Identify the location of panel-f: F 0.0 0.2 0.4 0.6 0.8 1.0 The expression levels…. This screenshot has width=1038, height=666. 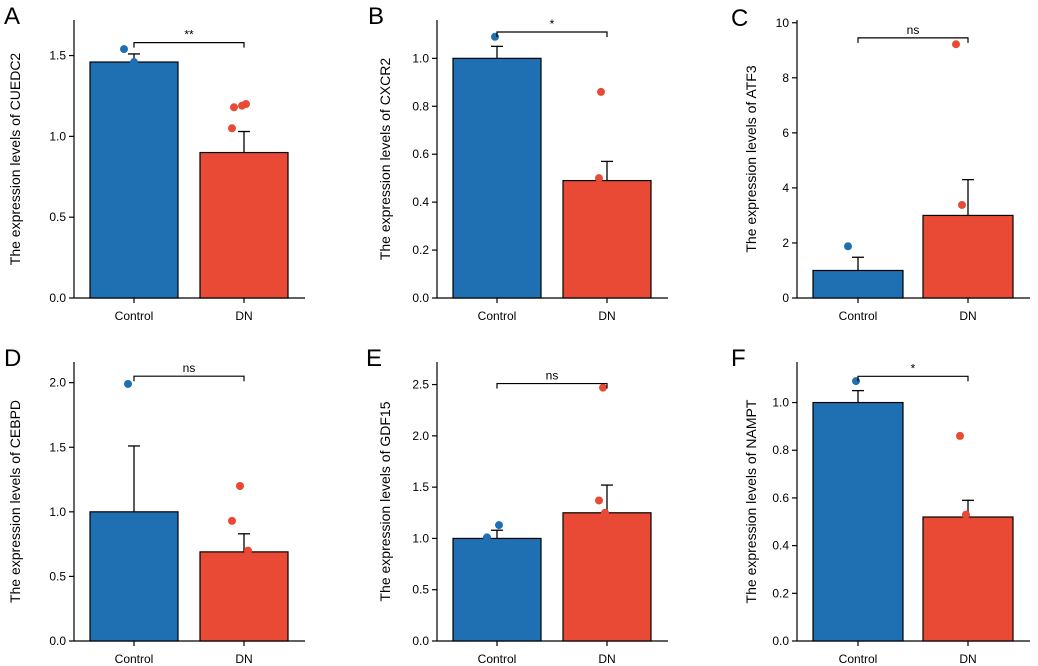
(880, 505).